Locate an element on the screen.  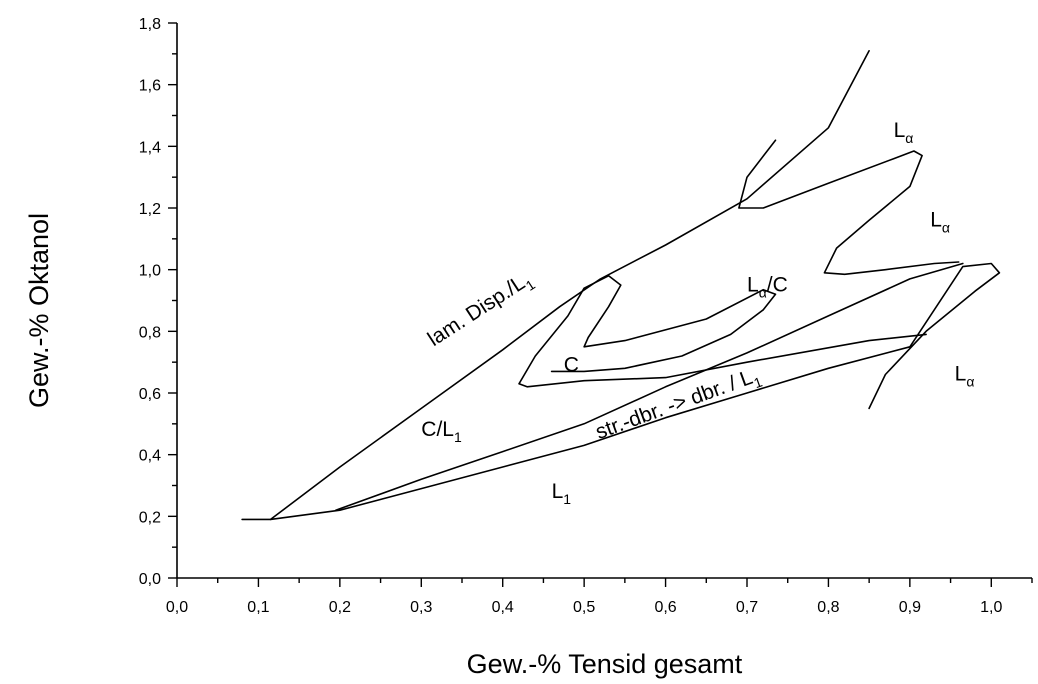
region-label-2: Lα is located at coordinates (940, 222).